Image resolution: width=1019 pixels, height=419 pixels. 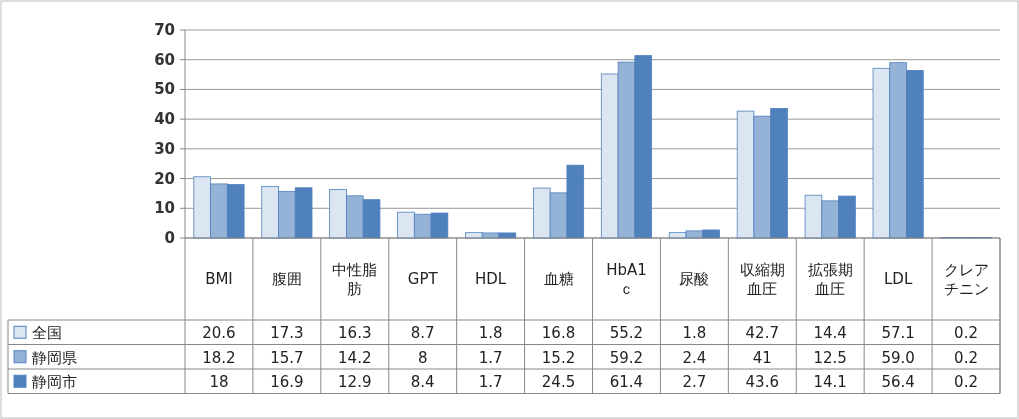 I want to click on data-label: 59.0, so click(x=898, y=357).